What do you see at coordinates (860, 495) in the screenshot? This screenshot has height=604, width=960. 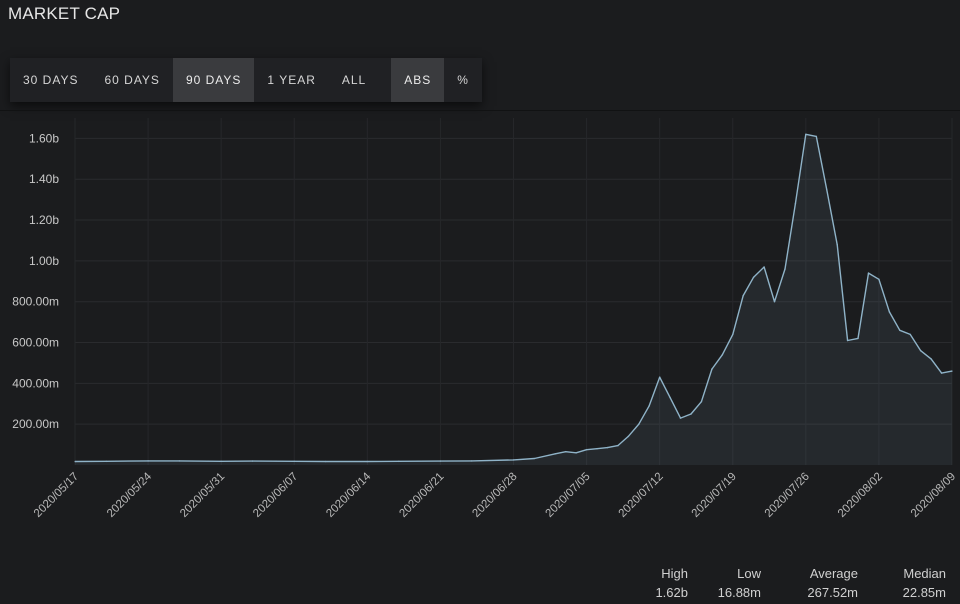 I see `x-tick-label: 2020/08/02` at bounding box center [860, 495].